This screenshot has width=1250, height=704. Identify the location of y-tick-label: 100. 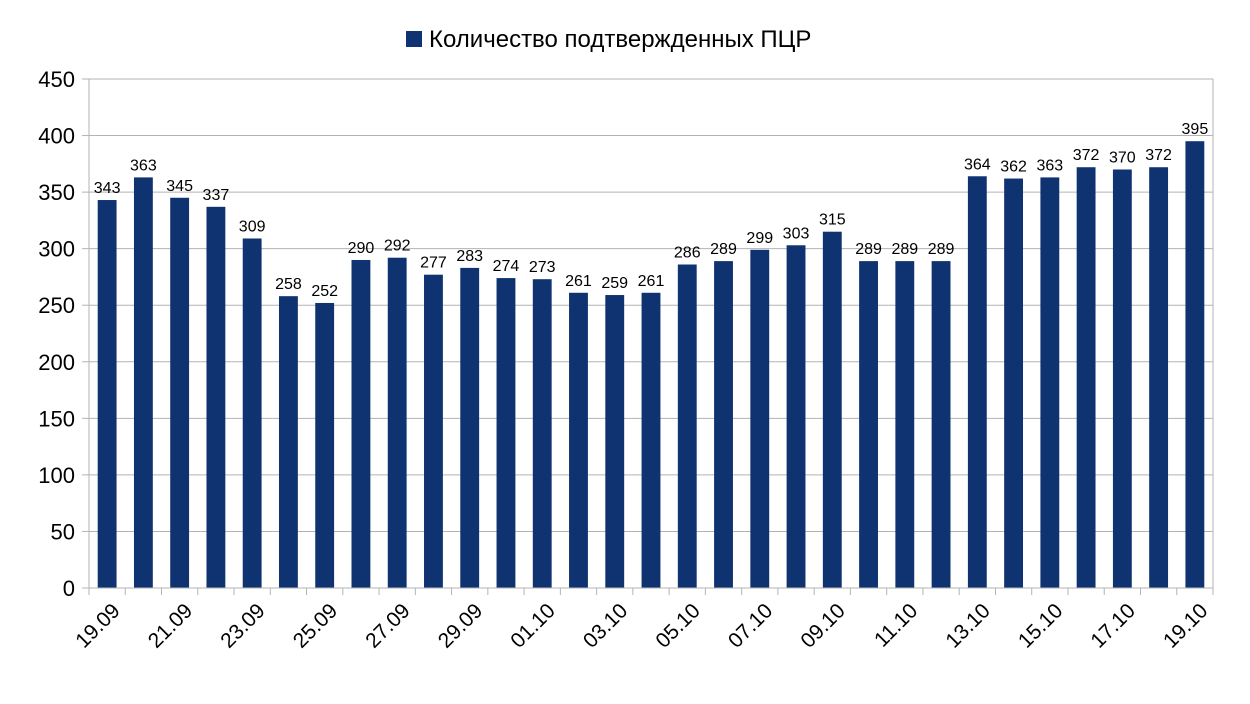
(56, 475).